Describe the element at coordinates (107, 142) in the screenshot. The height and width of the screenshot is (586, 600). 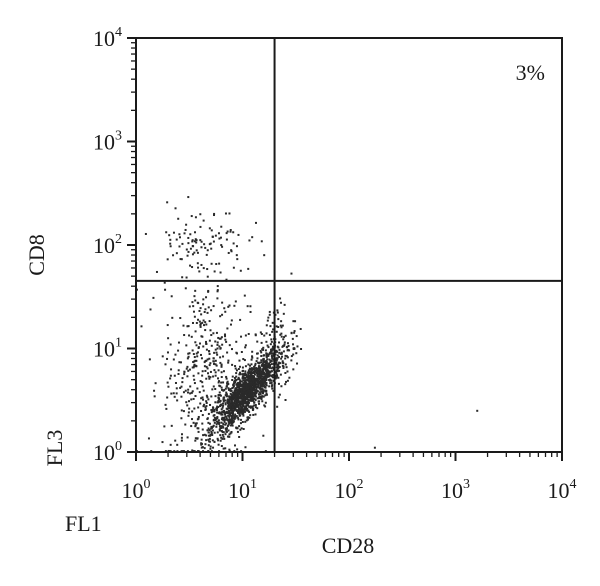
I see `y-tick-label: 103` at that location.